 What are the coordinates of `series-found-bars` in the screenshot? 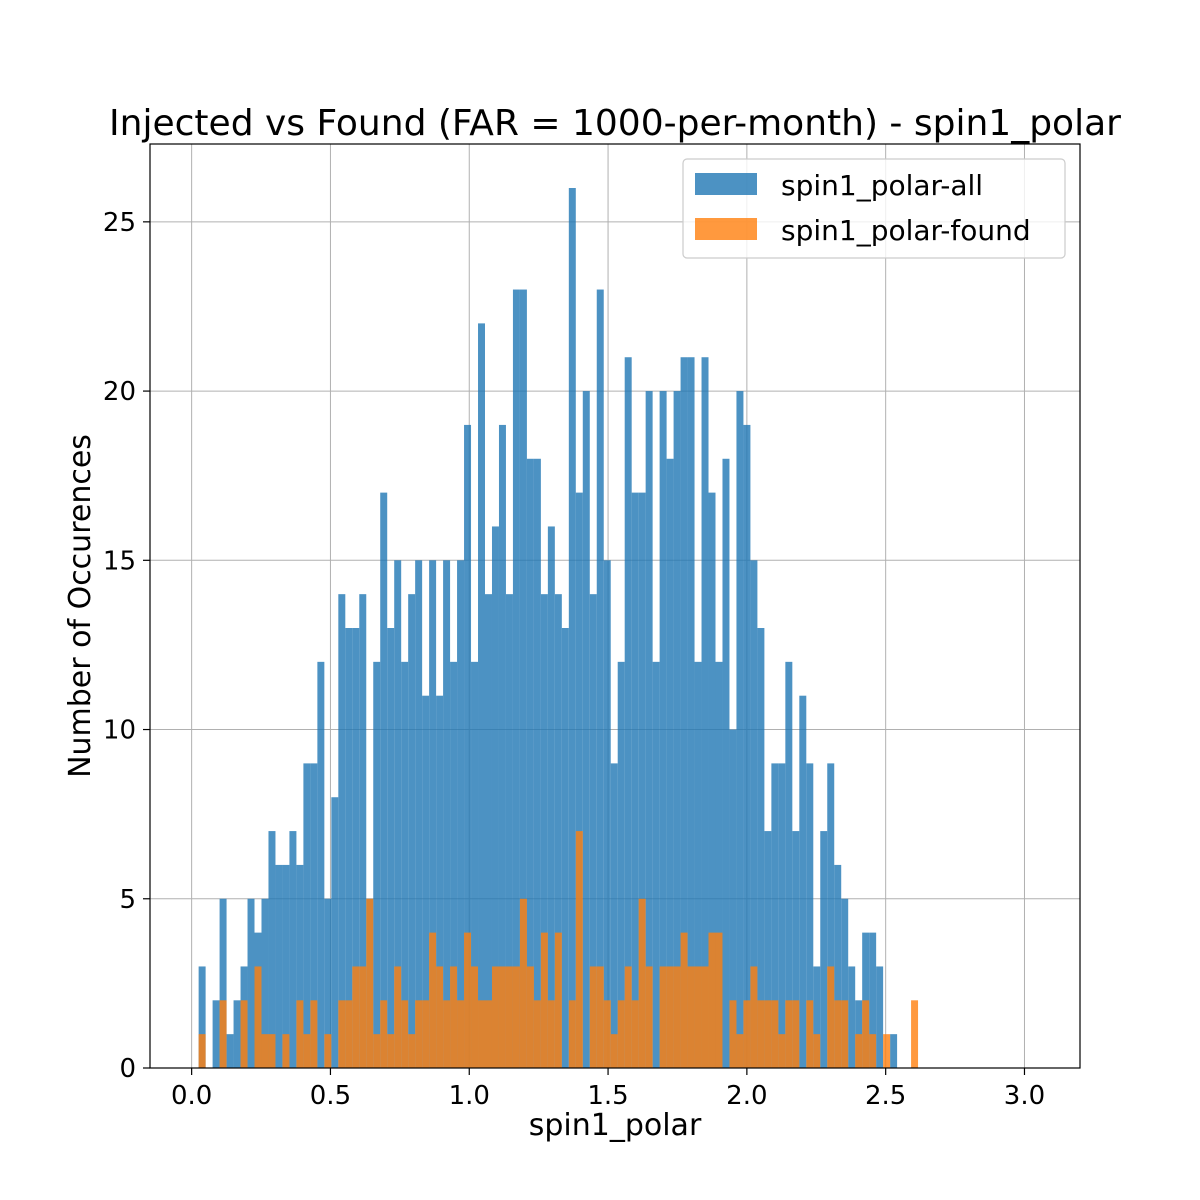 It's located at (558, 949).